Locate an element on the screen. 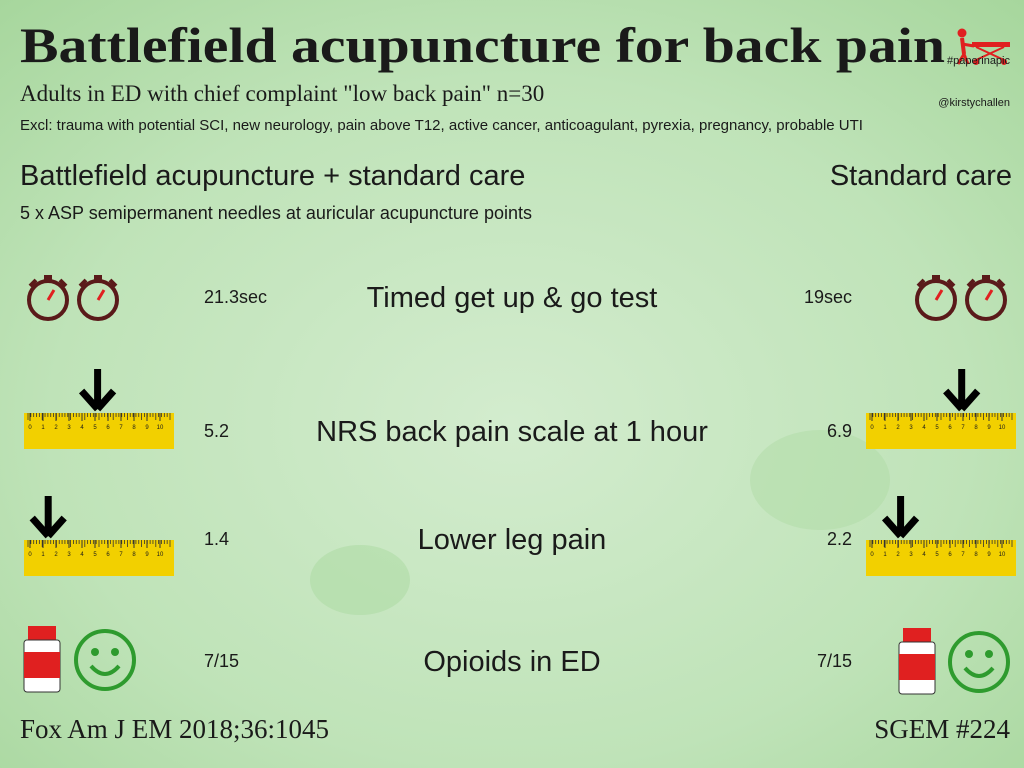  right-value: 19sec is located at coordinates (828, 297).